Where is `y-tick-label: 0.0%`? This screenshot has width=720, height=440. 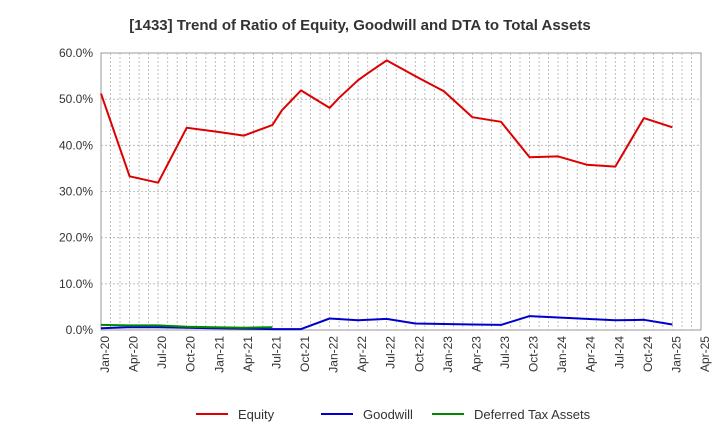
y-tick-label: 0.0% is located at coordinates (80, 330).